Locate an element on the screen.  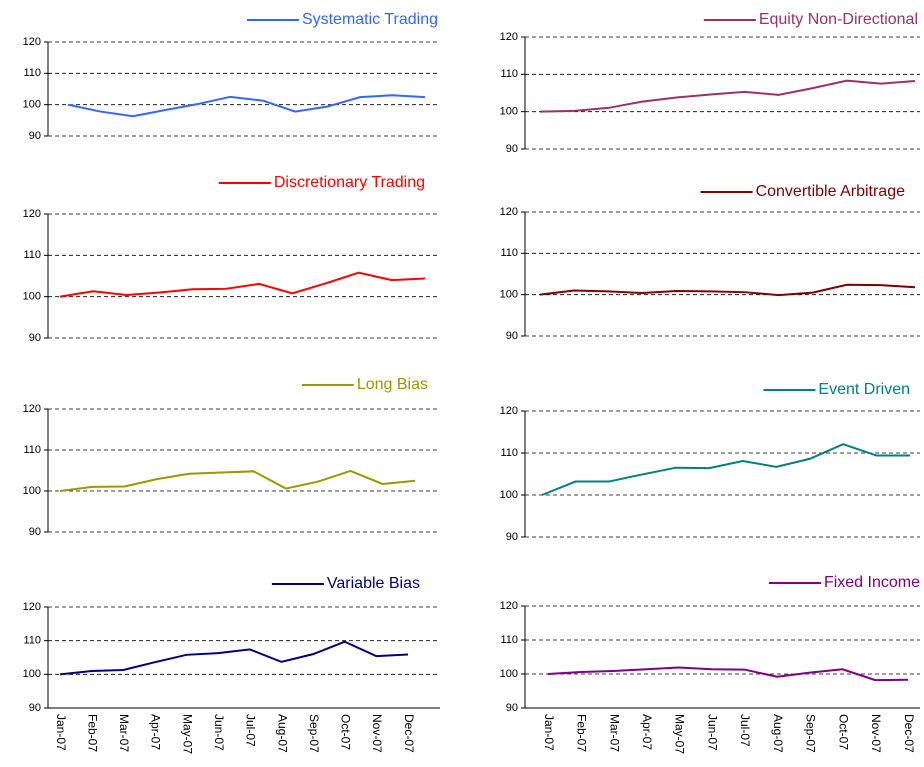
chart-panel: 90 100 110 120 Convertible Arbitrage is located at coordinates (710, 262).